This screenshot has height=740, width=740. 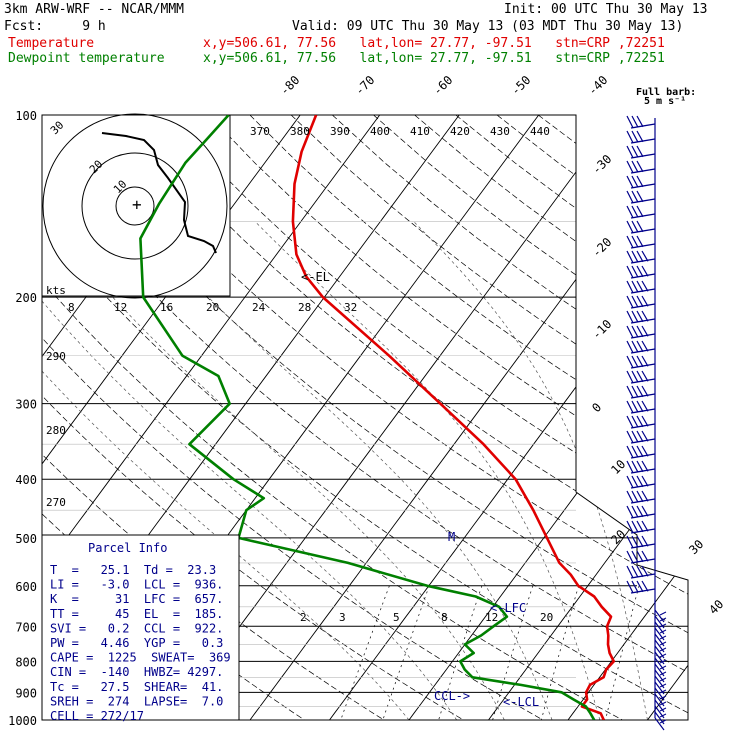 What do you see at coordinates (315, 277) in the screenshot?
I see `el-annotation: <-EL` at bounding box center [315, 277].